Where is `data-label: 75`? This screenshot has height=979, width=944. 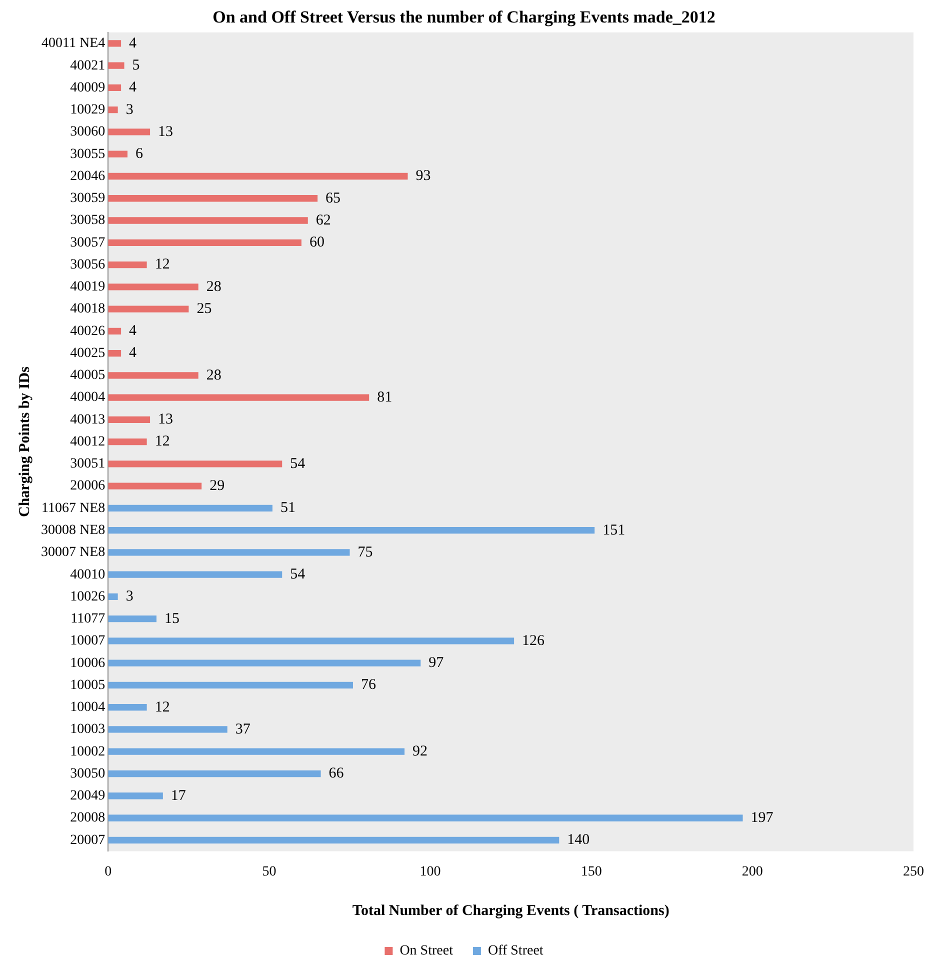
data-label: 75 is located at coordinates (365, 552).